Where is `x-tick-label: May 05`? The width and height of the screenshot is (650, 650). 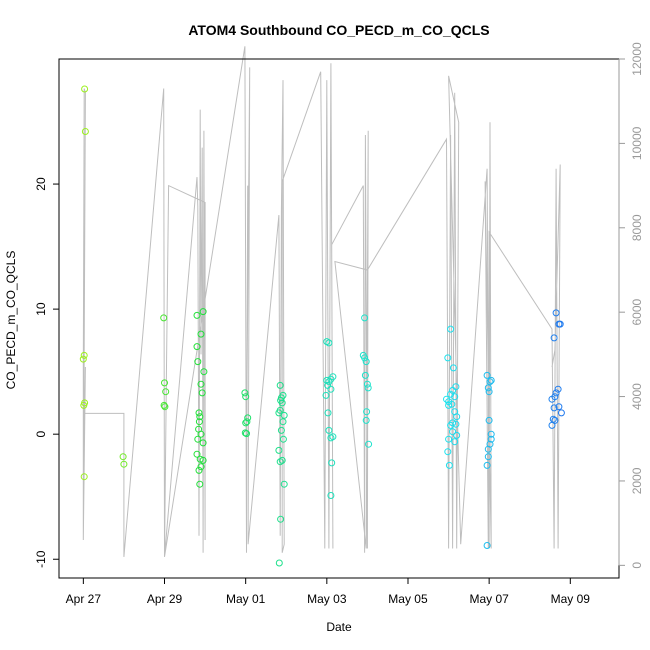 x-tick-label: May 05 is located at coordinates (408, 599).